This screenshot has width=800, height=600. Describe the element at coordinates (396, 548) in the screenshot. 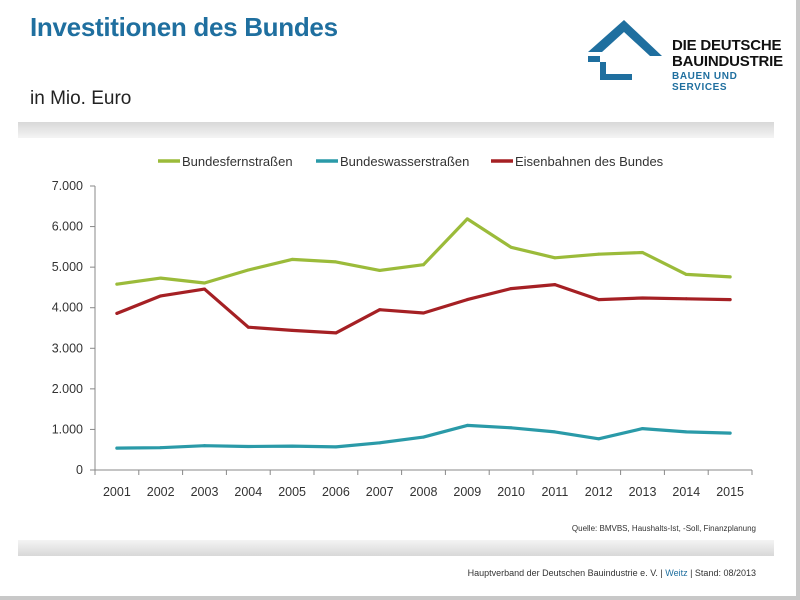

I see `bottom-band-divider` at that location.